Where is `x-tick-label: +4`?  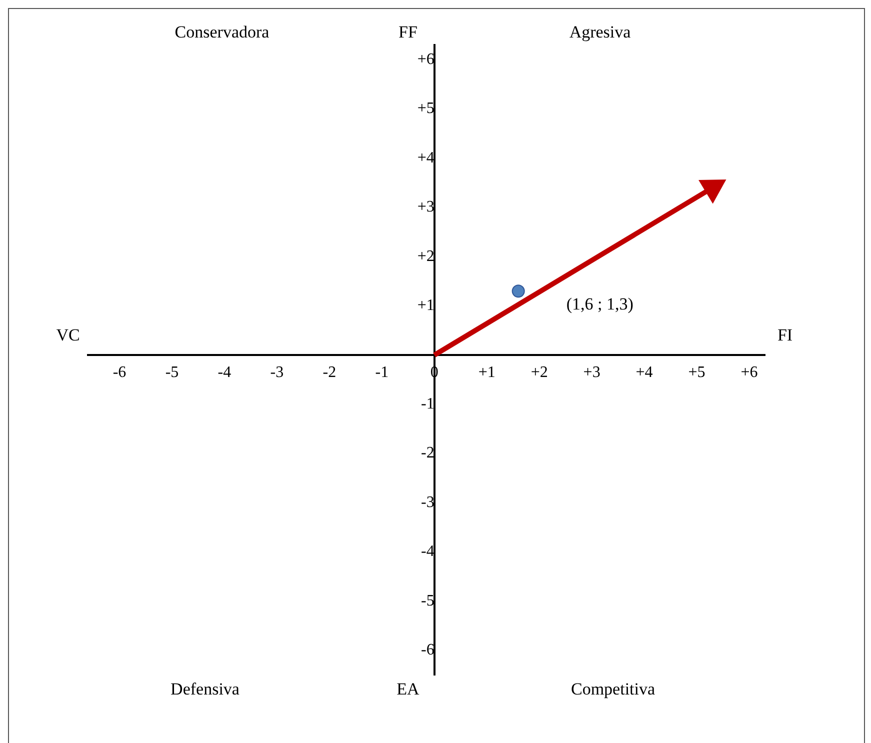
x-tick-label: +4 is located at coordinates (644, 372).